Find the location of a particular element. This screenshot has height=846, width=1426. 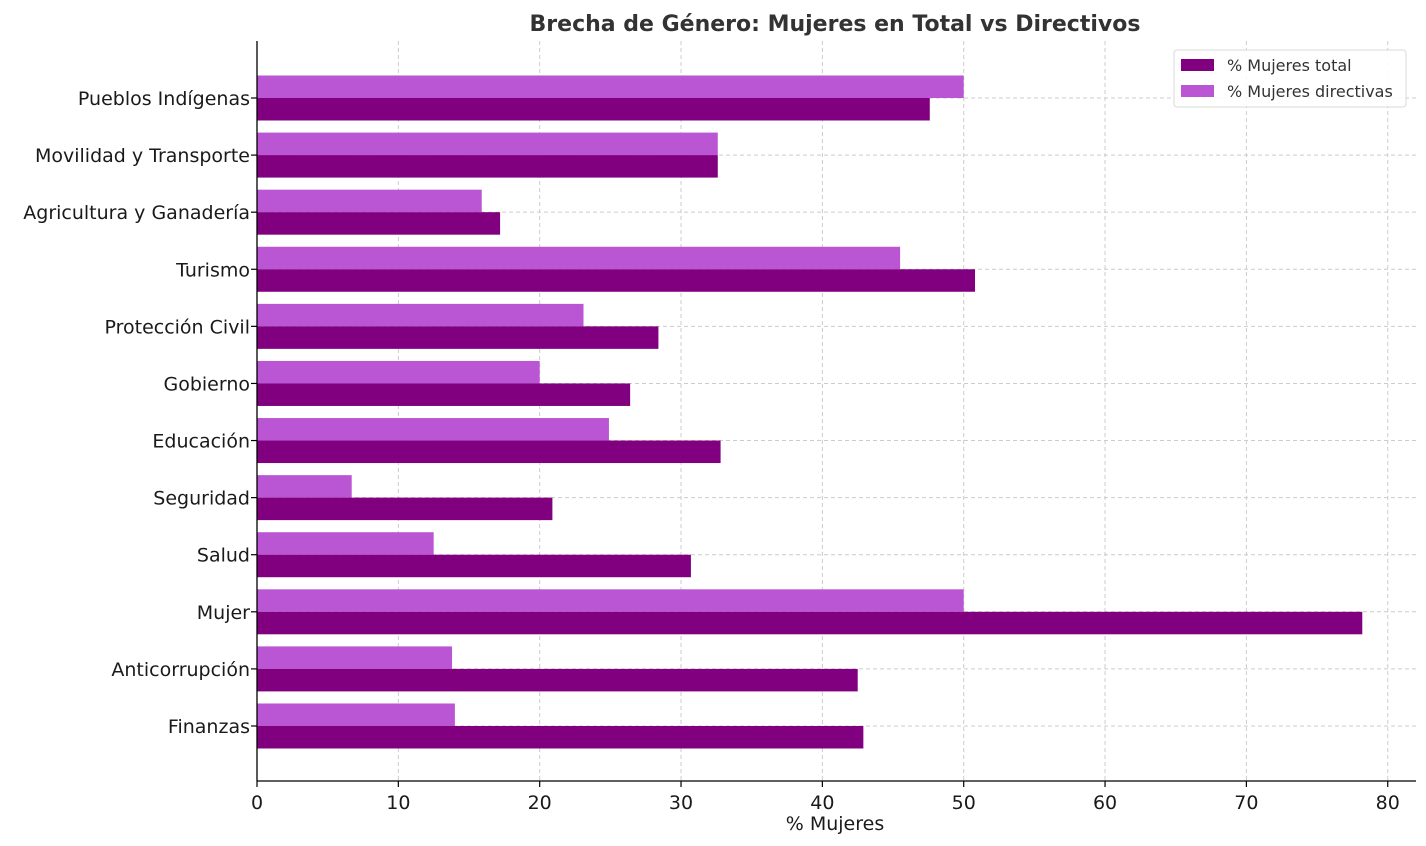

category-label: Finanzas is located at coordinates (209, 727).